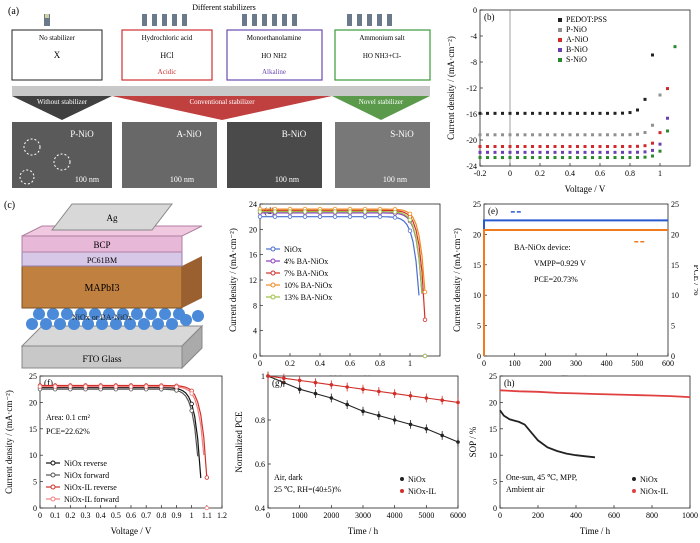  Describe the element at coordinates (575, 292) in the screenshot. I see `series-line-pce` at that location.